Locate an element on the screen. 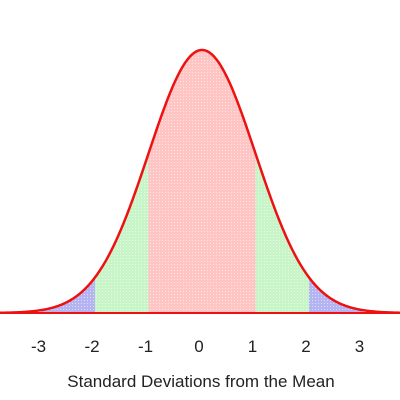  x-axis-title: Standard Deviations from the Mean is located at coordinates (200, 381).